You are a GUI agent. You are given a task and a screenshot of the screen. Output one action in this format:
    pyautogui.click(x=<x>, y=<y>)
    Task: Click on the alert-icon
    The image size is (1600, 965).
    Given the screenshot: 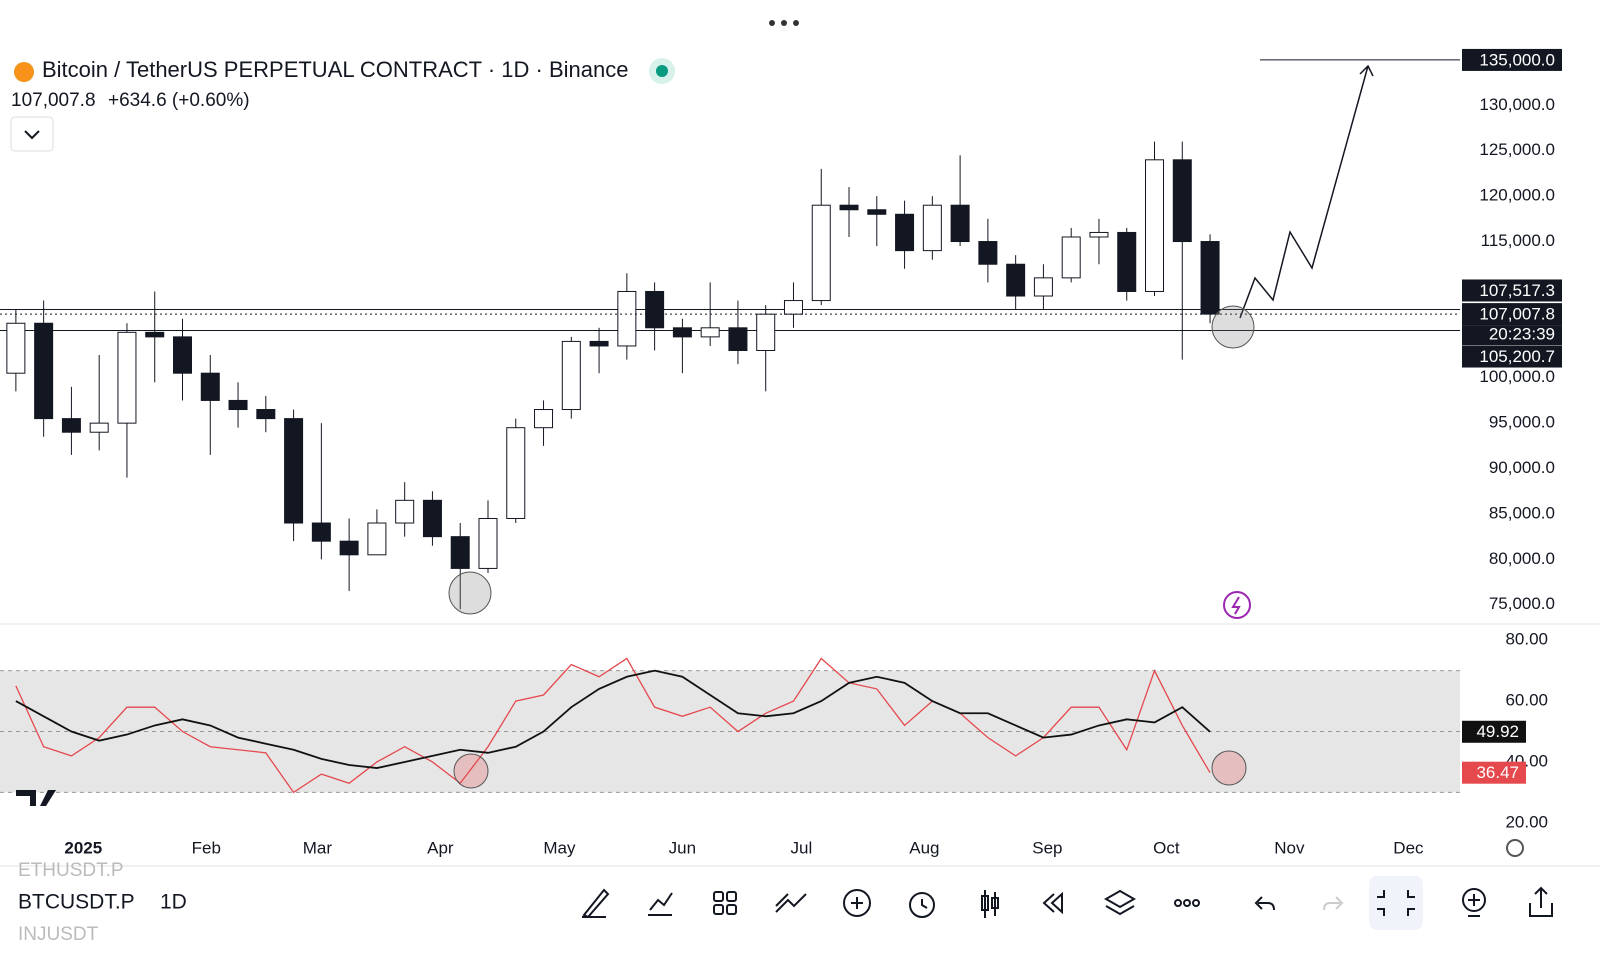 What is the action you would take?
    pyautogui.click(x=1237, y=605)
    